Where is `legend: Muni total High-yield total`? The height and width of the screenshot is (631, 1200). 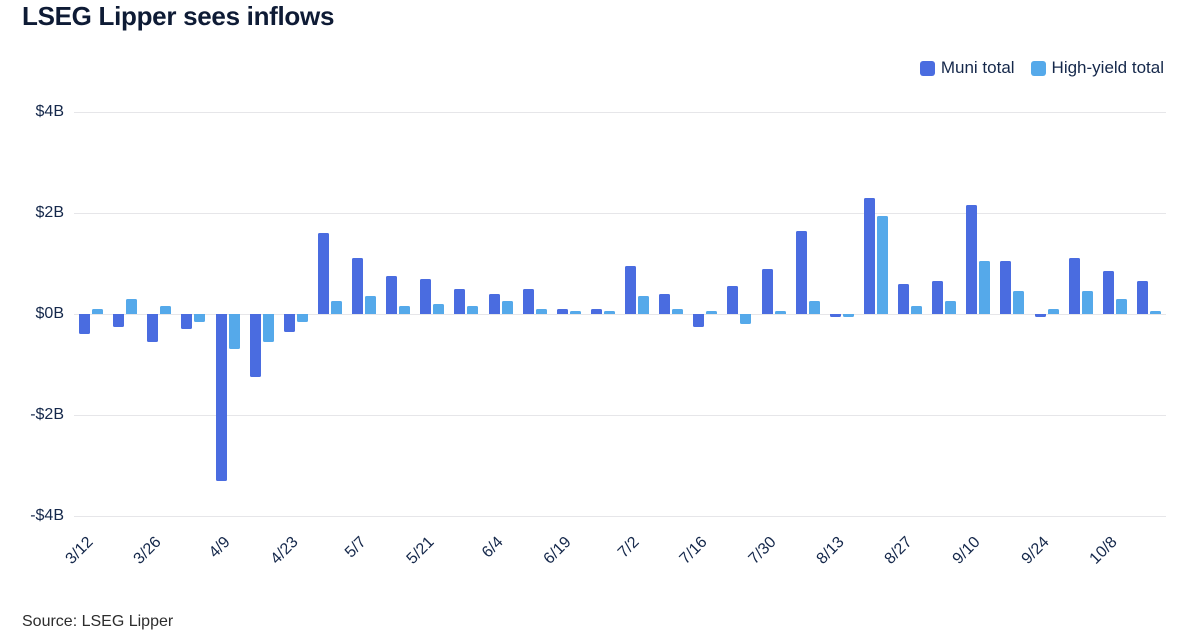 legend: Muni total High-yield total is located at coordinates (1041, 68).